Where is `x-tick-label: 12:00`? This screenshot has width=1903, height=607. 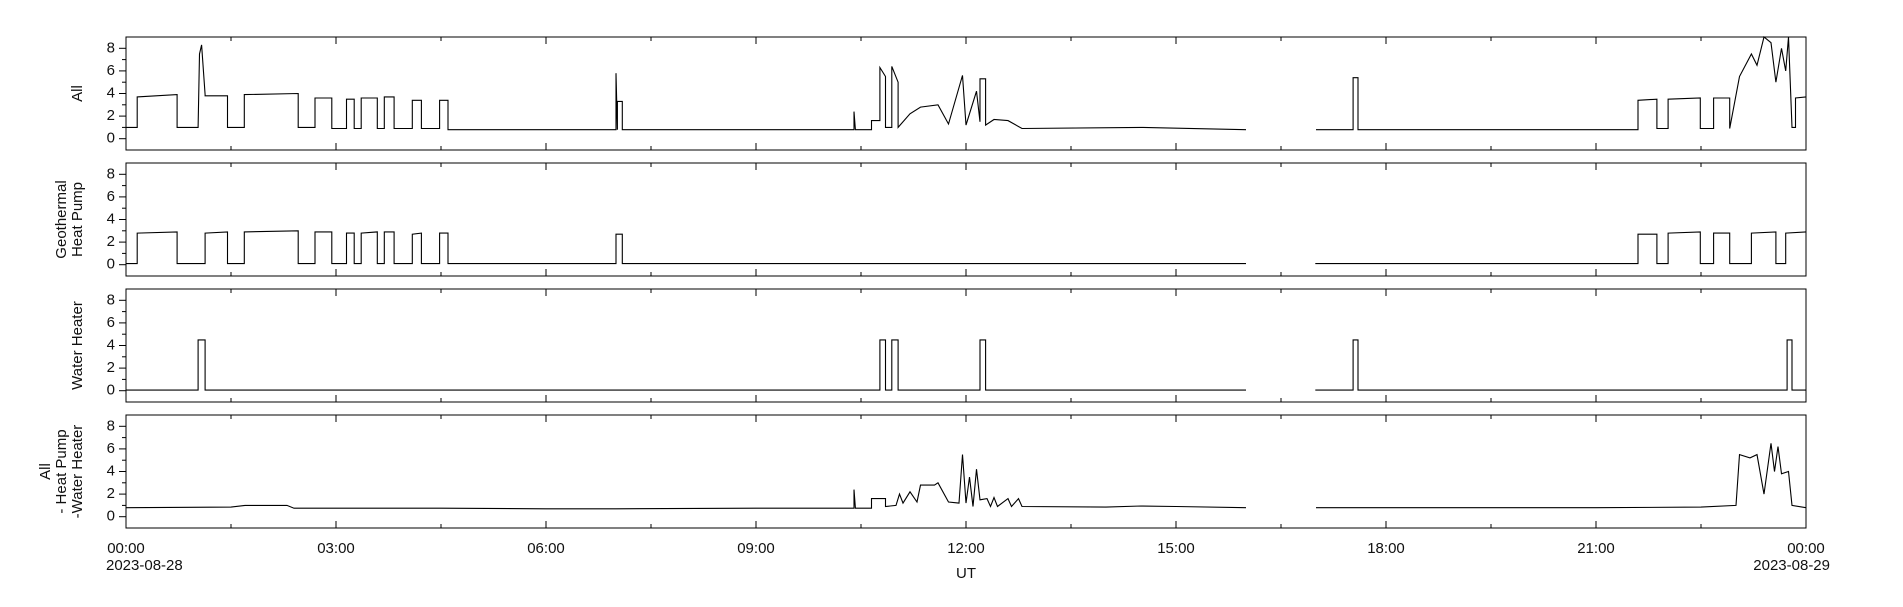 x-tick-label: 12:00 is located at coordinates (966, 548).